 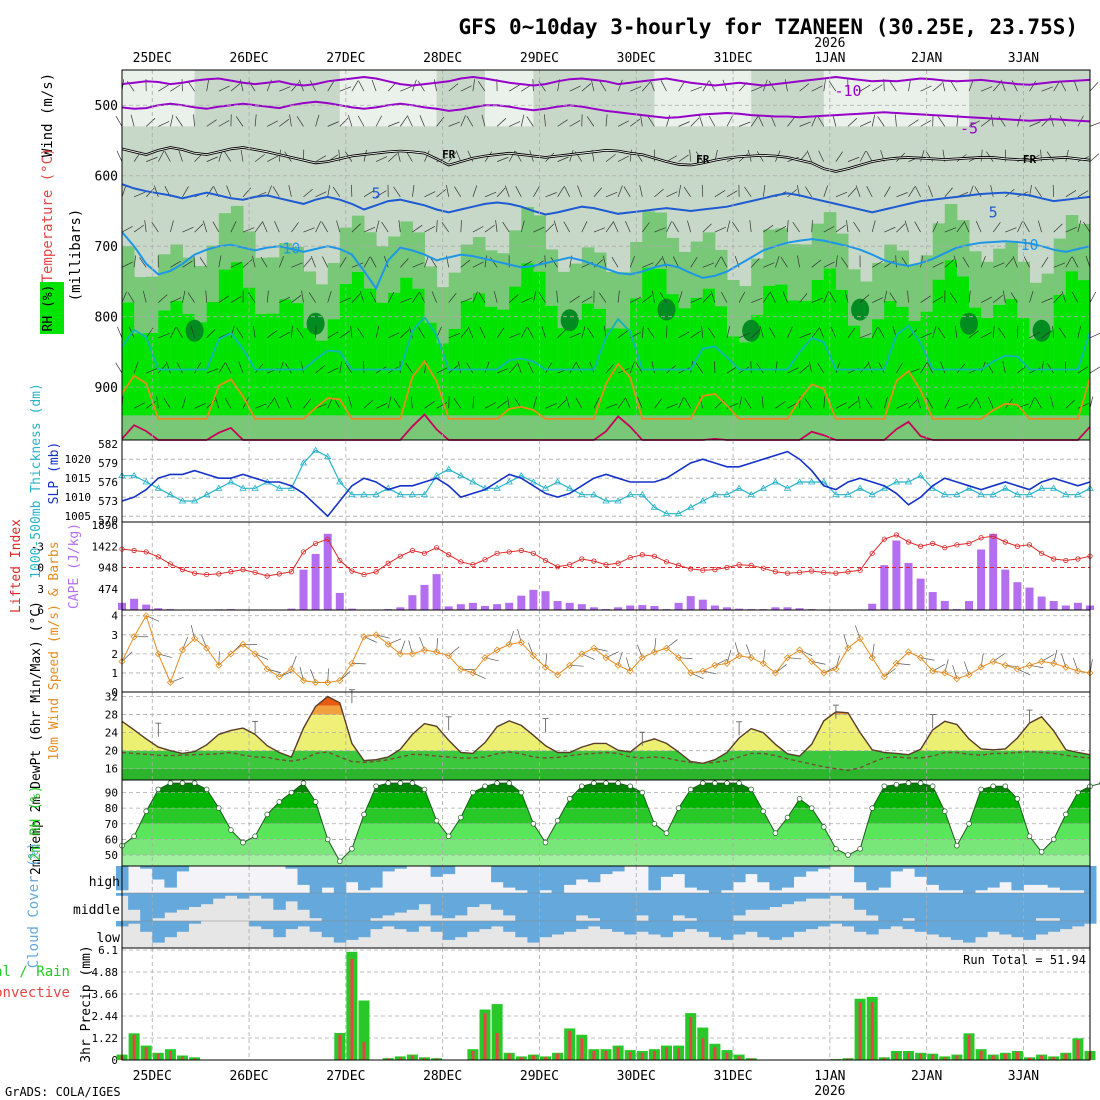 I want to click on wind-tick-label: 3, so click(x=114, y=635).